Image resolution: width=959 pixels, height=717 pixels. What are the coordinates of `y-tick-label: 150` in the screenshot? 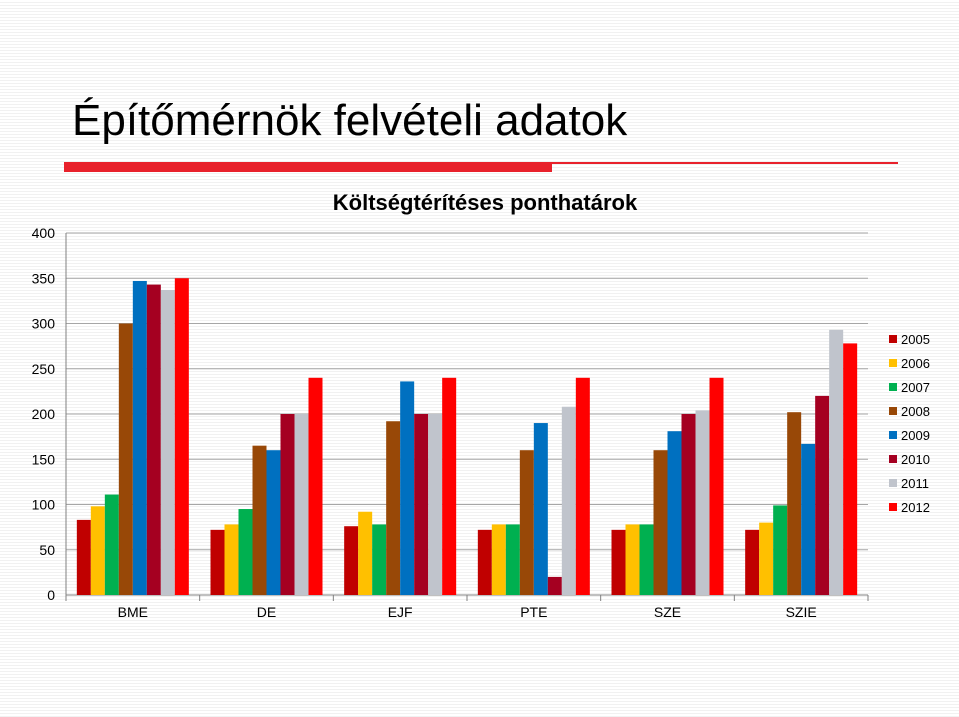 It's located at (44, 459).